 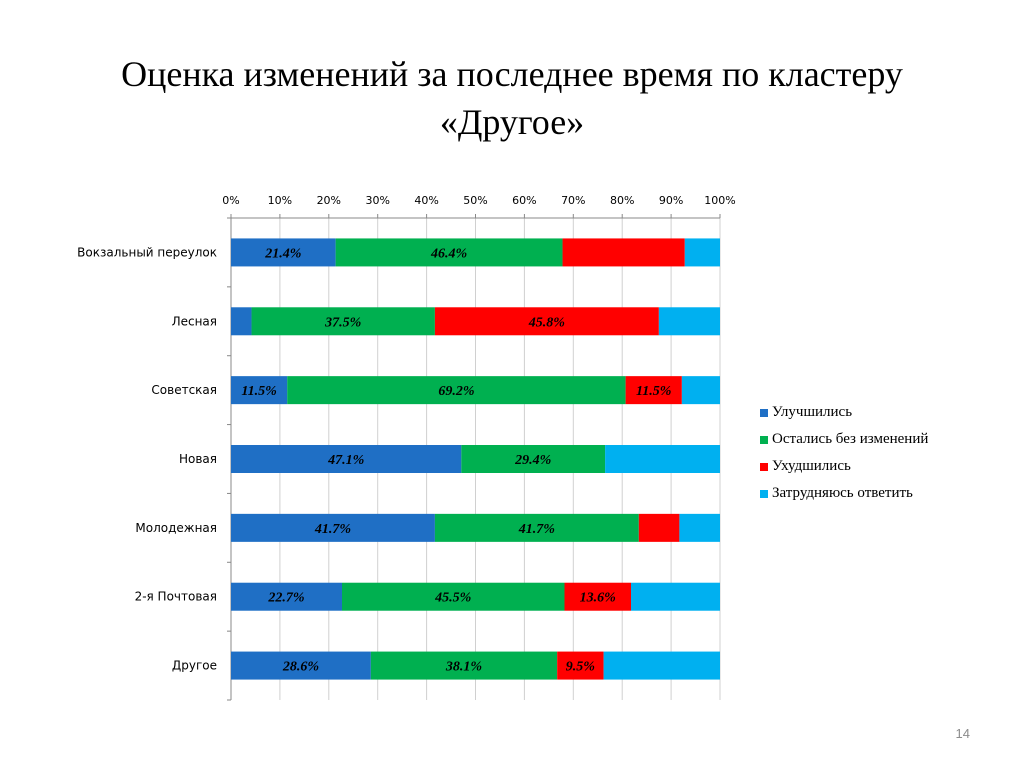 I want to click on legend-item: Улучшились, so click(x=844, y=412).